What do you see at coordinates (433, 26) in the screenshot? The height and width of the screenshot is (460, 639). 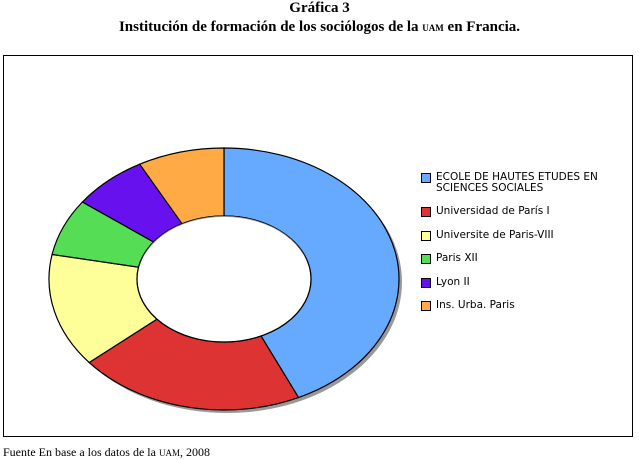 I see `title-abbreviation: UAM` at bounding box center [433, 26].